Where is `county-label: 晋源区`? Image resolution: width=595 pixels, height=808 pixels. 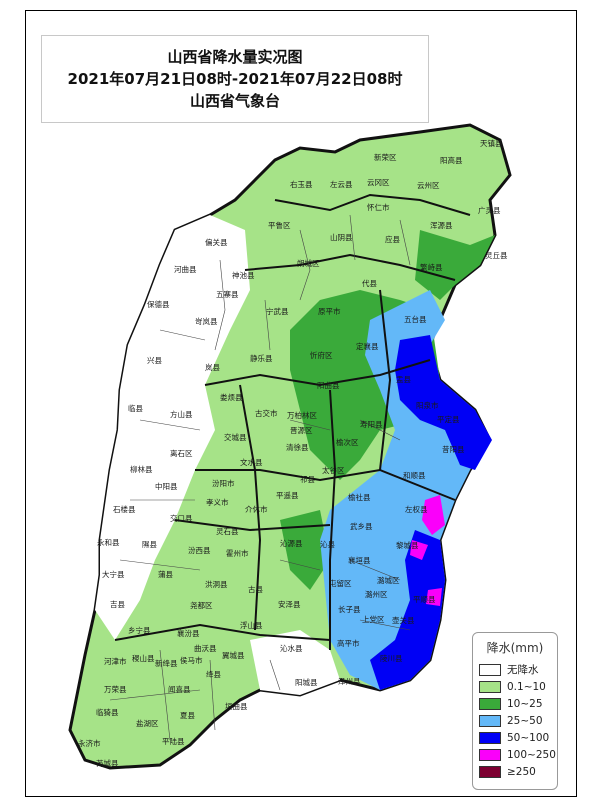
county-label: 晋源区 is located at coordinates (301, 430).